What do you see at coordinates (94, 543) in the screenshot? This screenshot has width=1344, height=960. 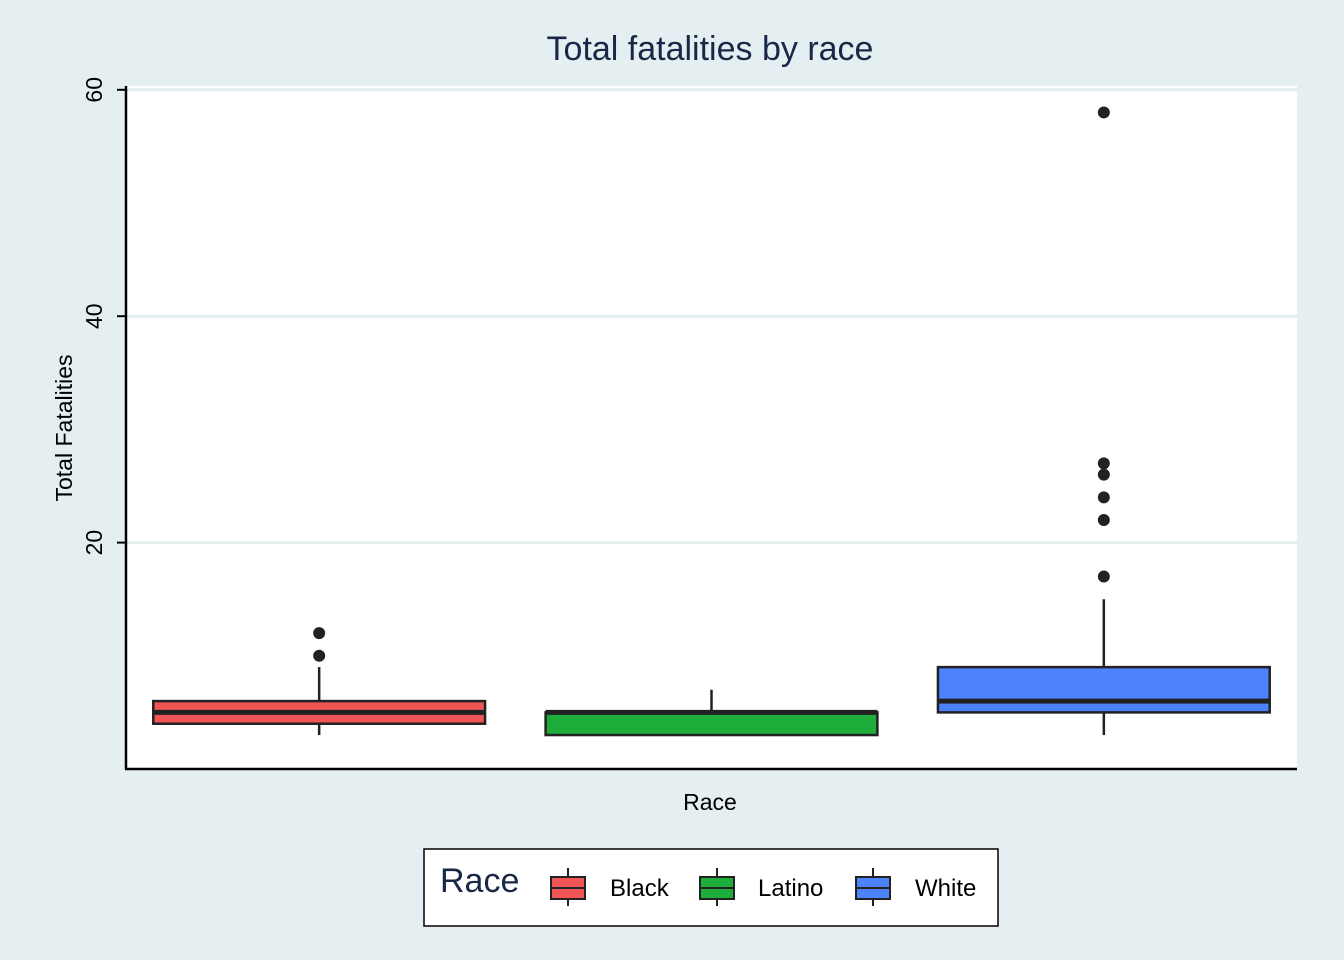 I see `y-tick-label-20: 20` at bounding box center [94, 543].